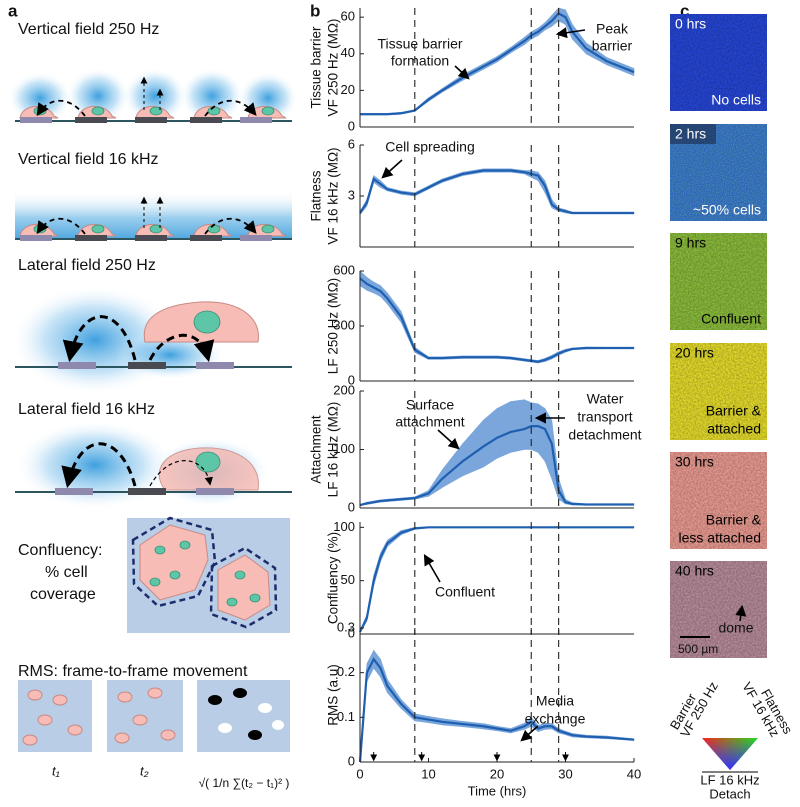 This screenshot has width=800, height=807. What do you see at coordinates (344, 389) in the screenshot?
I see `y-tick-label: 200` at bounding box center [344, 389].